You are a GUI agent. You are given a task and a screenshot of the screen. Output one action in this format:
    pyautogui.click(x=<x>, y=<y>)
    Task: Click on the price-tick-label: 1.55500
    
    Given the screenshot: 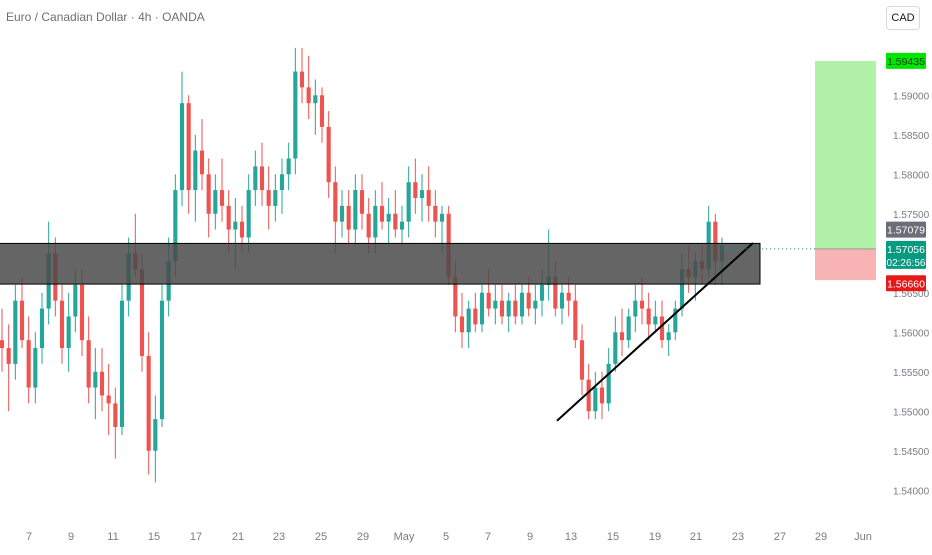 What is the action you would take?
    pyautogui.click(x=911, y=373)
    